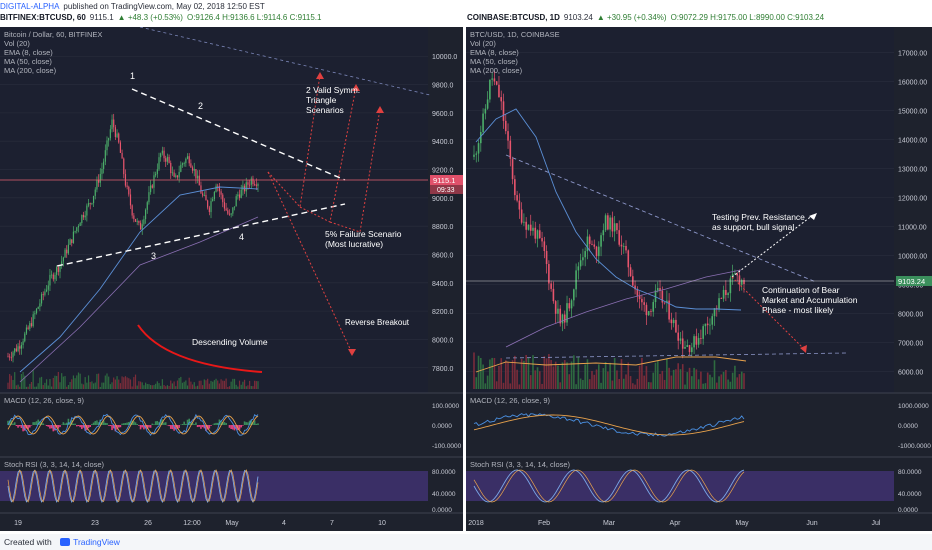 This screenshot has height=550, width=932. I want to click on x-tick-label: 19, so click(18, 523).